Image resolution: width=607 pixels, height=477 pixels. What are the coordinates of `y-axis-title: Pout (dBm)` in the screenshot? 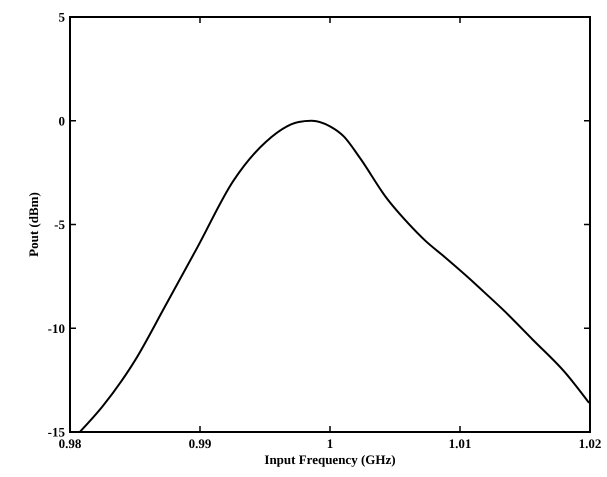 It's located at (33, 224).